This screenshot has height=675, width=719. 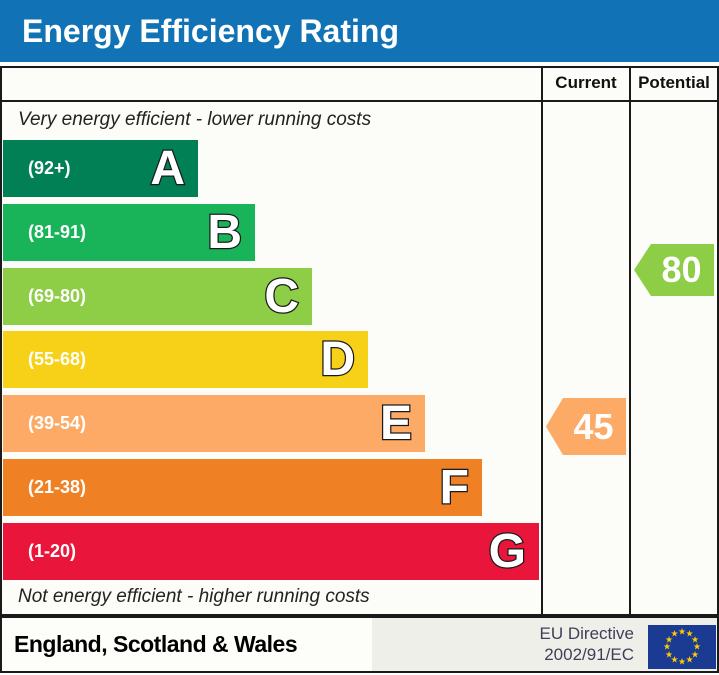 What do you see at coordinates (589, 654) in the screenshot?
I see `eu-directive-line2: 2002/91/EC` at bounding box center [589, 654].